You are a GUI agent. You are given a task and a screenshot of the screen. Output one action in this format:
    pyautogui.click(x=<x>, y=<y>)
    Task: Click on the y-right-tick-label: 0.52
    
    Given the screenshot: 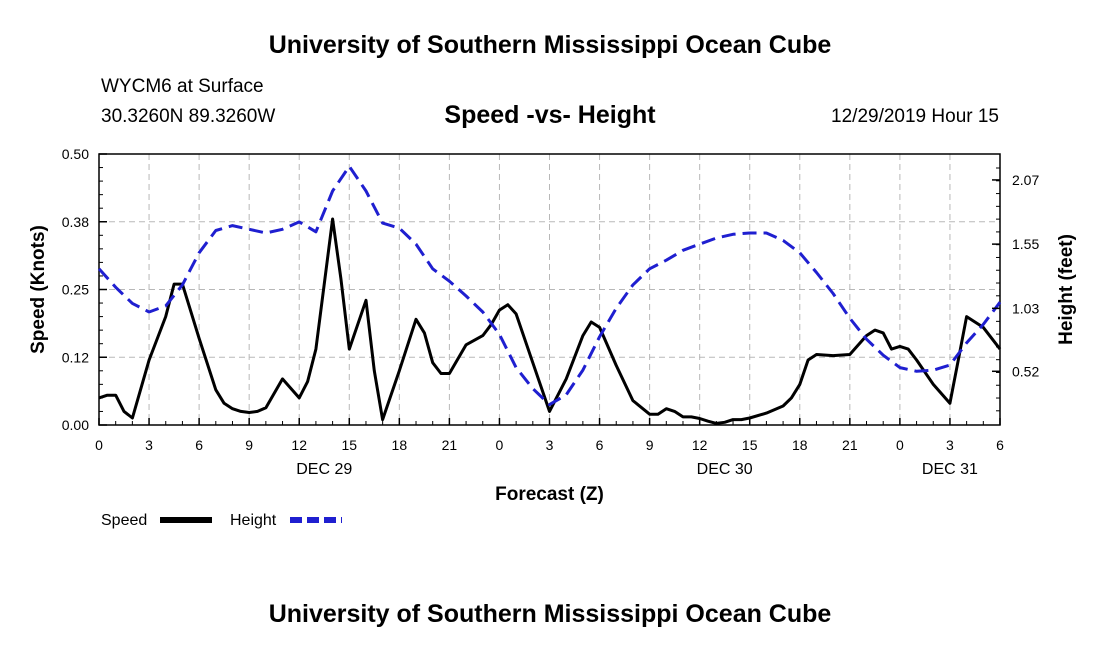 What is the action you would take?
    pyautogui.click(x=1025, y=371)
    